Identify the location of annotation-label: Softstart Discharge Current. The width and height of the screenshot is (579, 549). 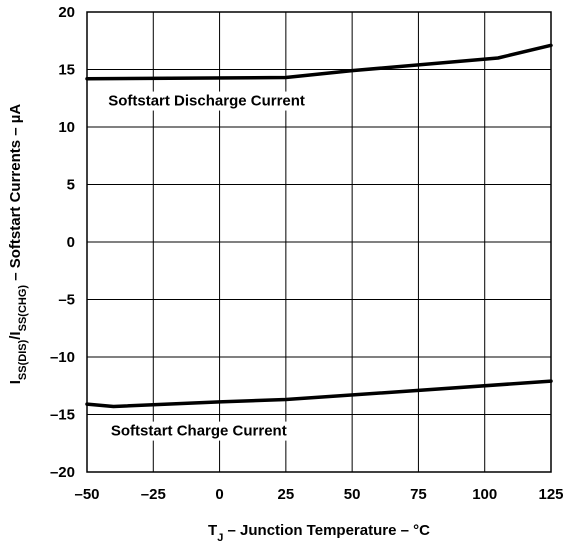
(206, 101).